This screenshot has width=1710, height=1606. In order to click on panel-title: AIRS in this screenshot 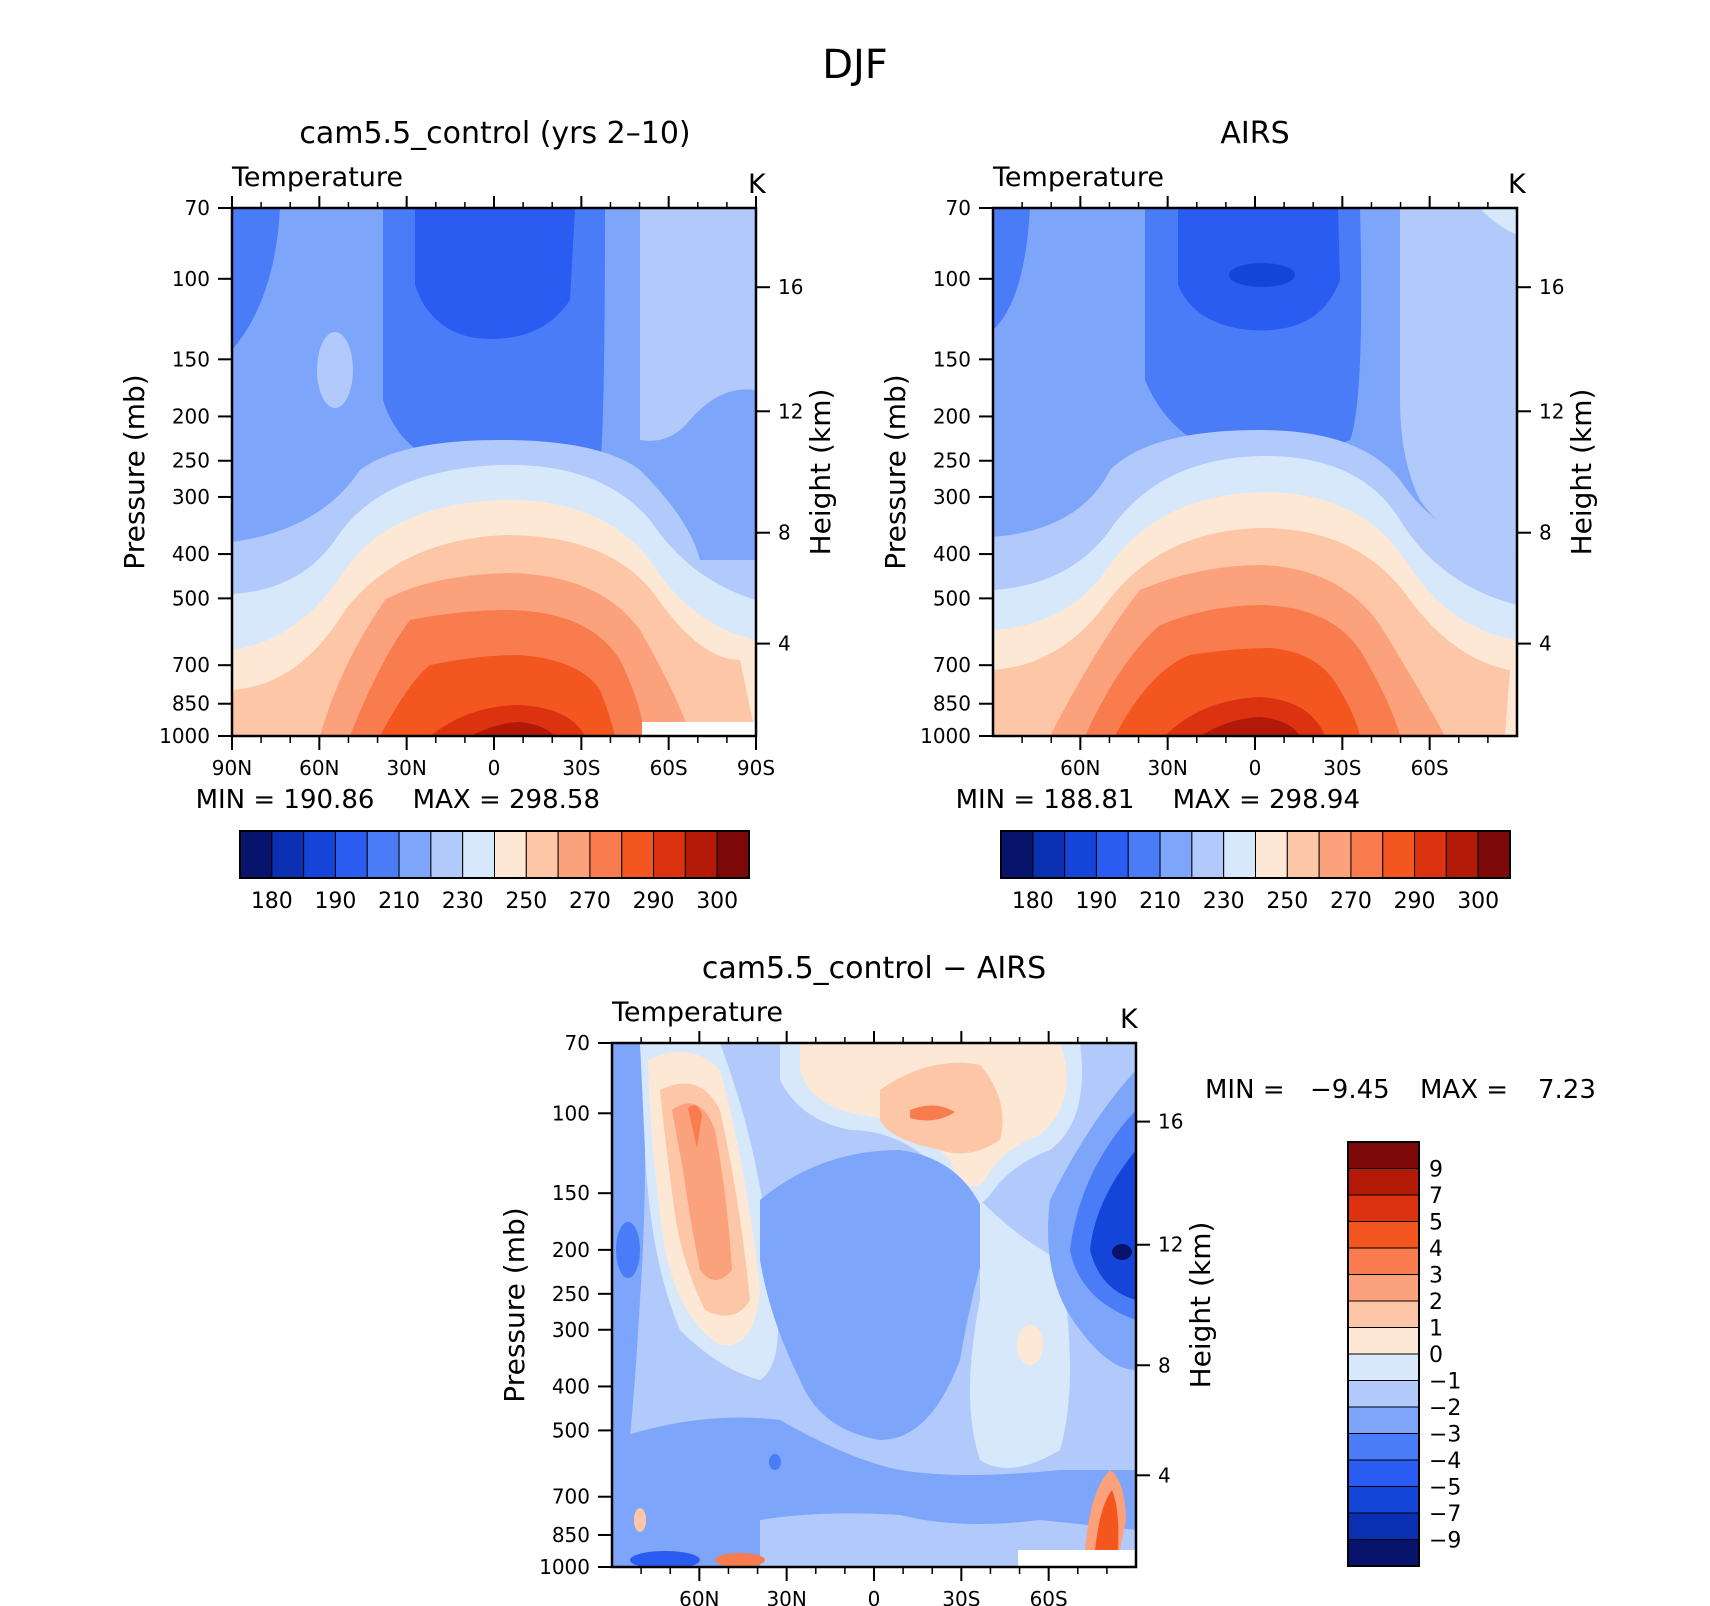, I will do `click(1254, 133)`.